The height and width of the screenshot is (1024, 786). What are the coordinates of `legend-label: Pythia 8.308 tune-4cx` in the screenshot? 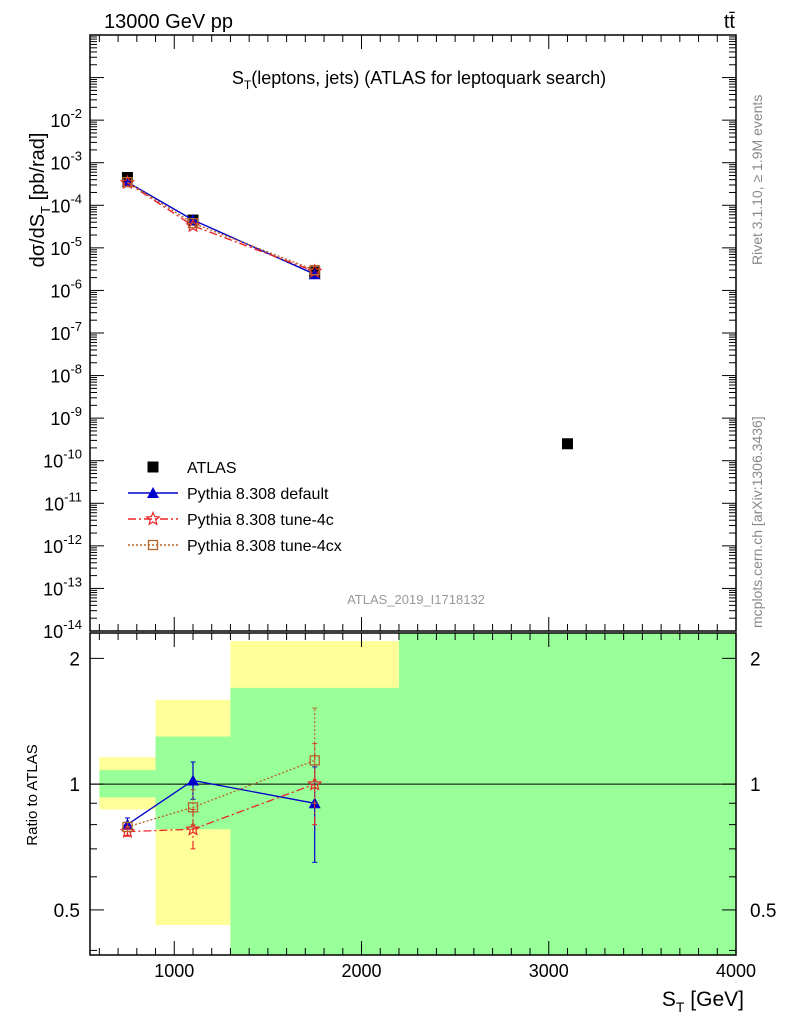 It's located at (264, 546).